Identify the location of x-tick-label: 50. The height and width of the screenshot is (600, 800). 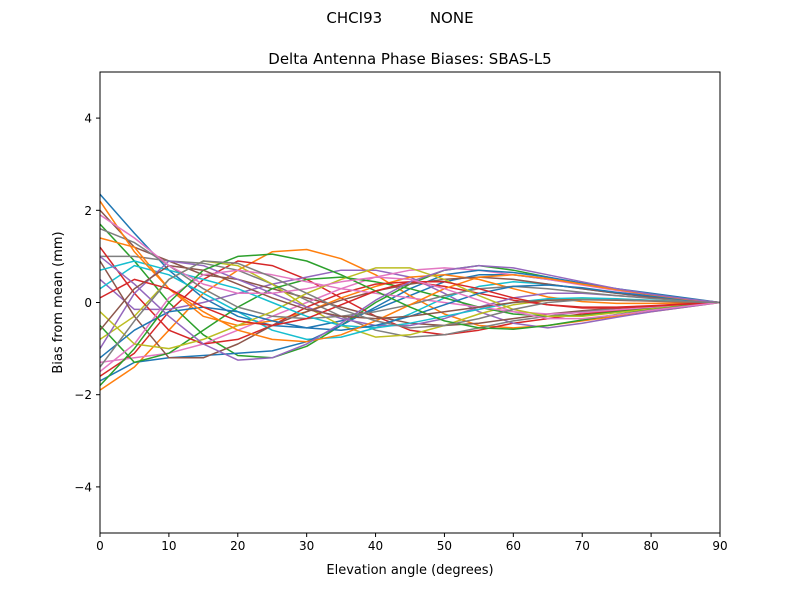
(444, 546).